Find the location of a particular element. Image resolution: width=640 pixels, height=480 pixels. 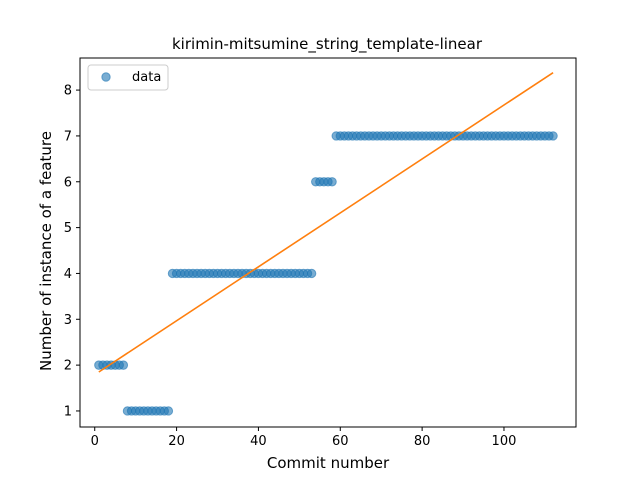

legend-box is located at coordinates (128, 77).